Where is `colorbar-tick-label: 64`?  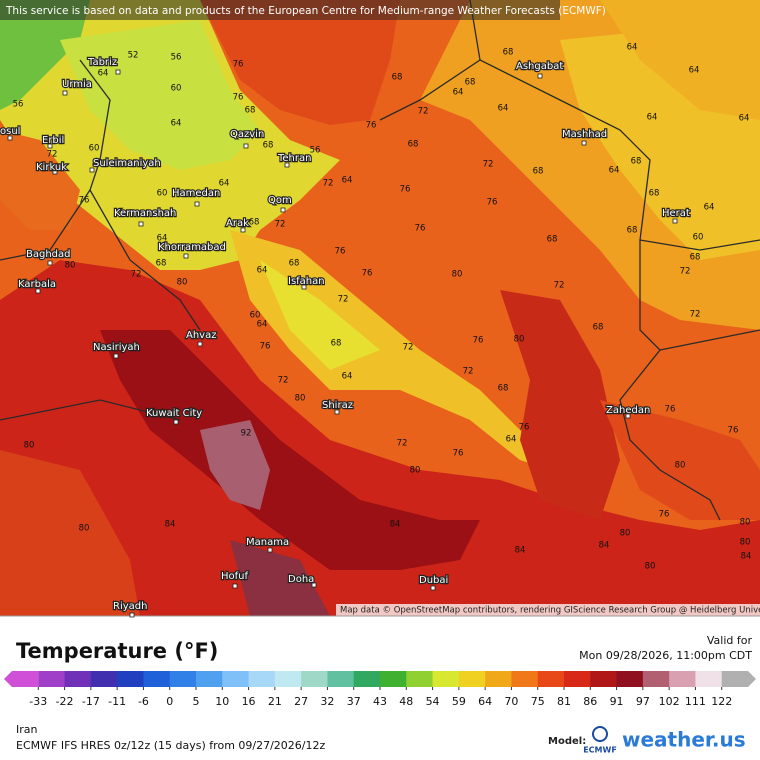 colorbar-tick-label: 64 is located at coordinates (485, 701).